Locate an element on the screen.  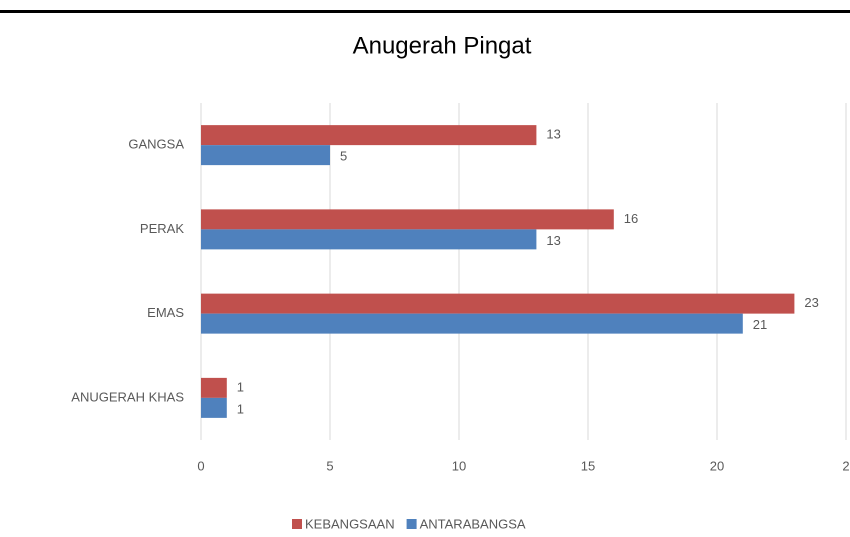
data-label: 16 is located at coordinates (631, 218).